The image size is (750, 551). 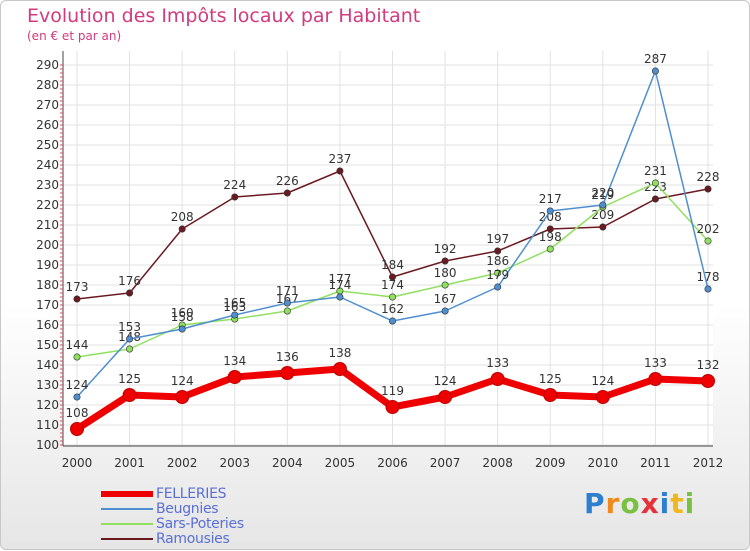 What do you see at coordinates (127, 524) in the screenshot?
I see `legend-swatch-sars-poteries` at bounding box center [127, 524].